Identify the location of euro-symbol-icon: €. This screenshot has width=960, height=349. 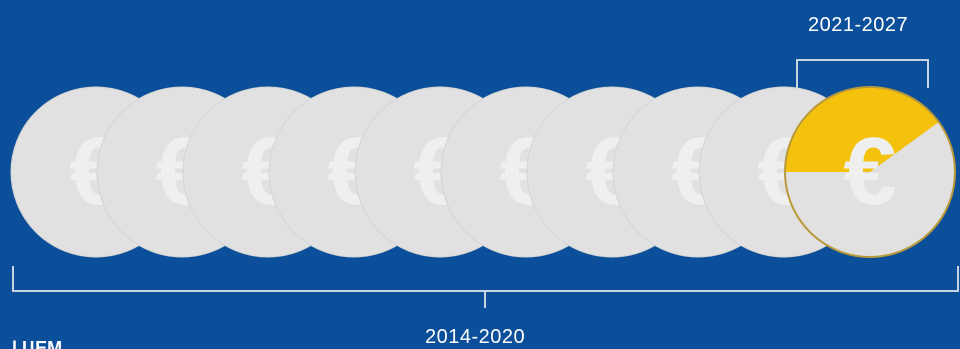
(869, 171).